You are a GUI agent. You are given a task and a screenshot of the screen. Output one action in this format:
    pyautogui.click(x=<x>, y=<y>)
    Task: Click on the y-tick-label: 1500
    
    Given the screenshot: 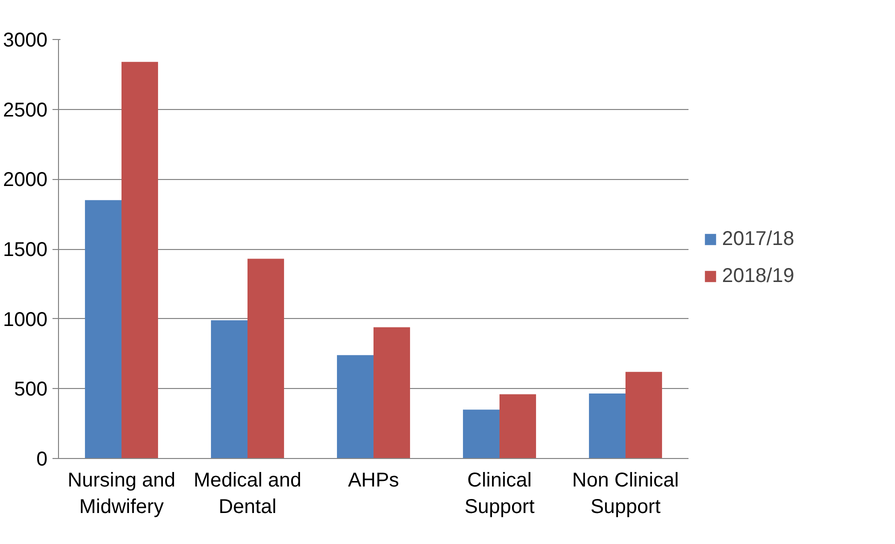 What is the action you would take?
    pyautogui.click(x=25, y=250)
    